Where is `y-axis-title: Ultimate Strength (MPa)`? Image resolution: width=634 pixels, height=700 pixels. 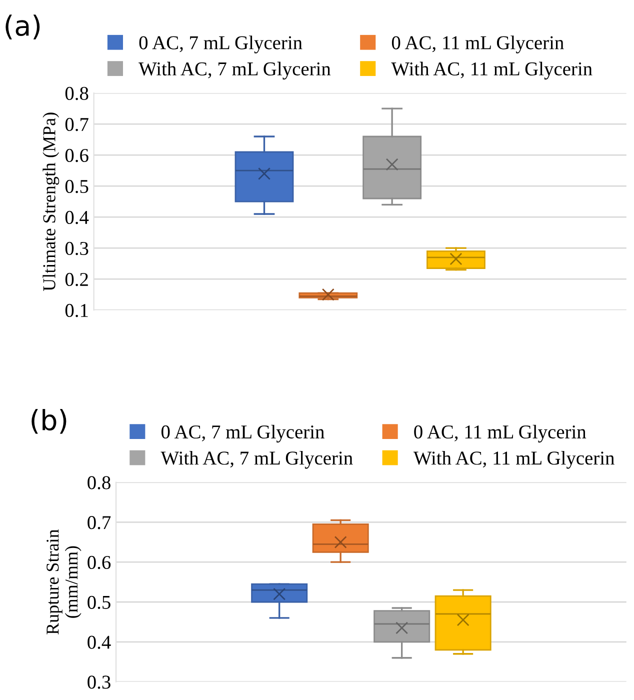
y-axis-title: Ultimate Strength (MPa) is located at coordinates (51, 201).